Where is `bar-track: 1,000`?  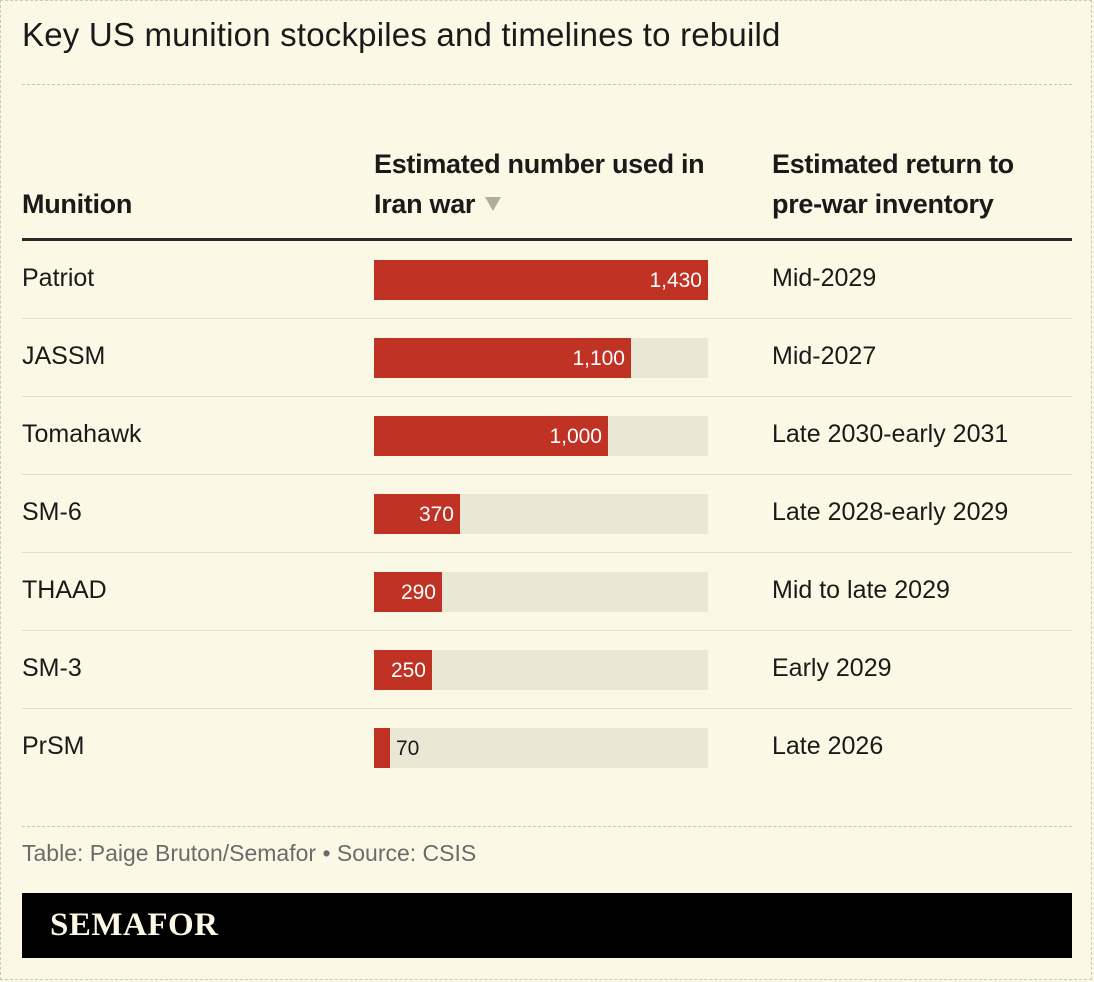 bar-track: 1,000 is located at coordinates (541, 436).